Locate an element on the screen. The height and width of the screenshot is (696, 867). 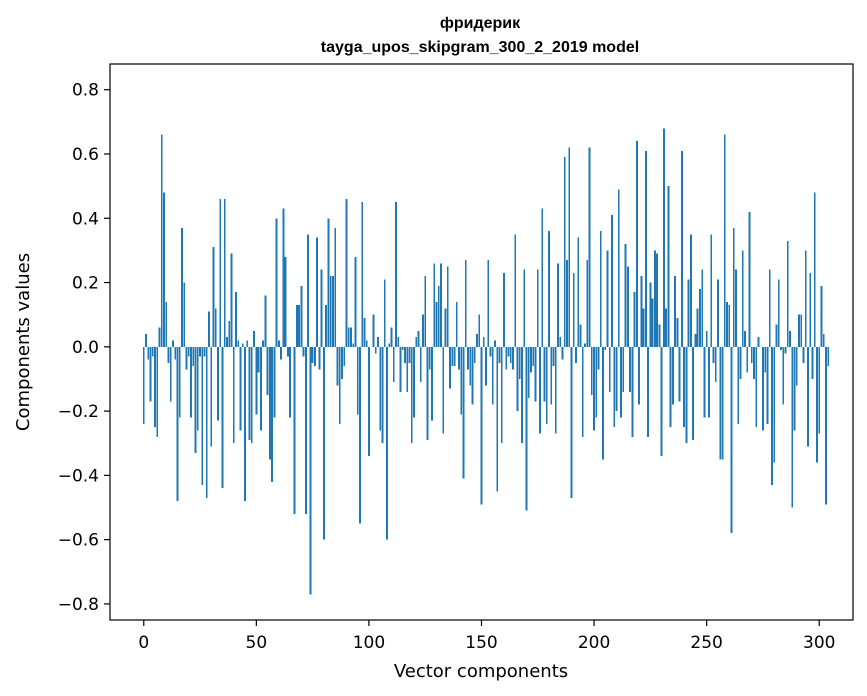
y-tick-label: 0.6 is located at coordinates (85, 155).